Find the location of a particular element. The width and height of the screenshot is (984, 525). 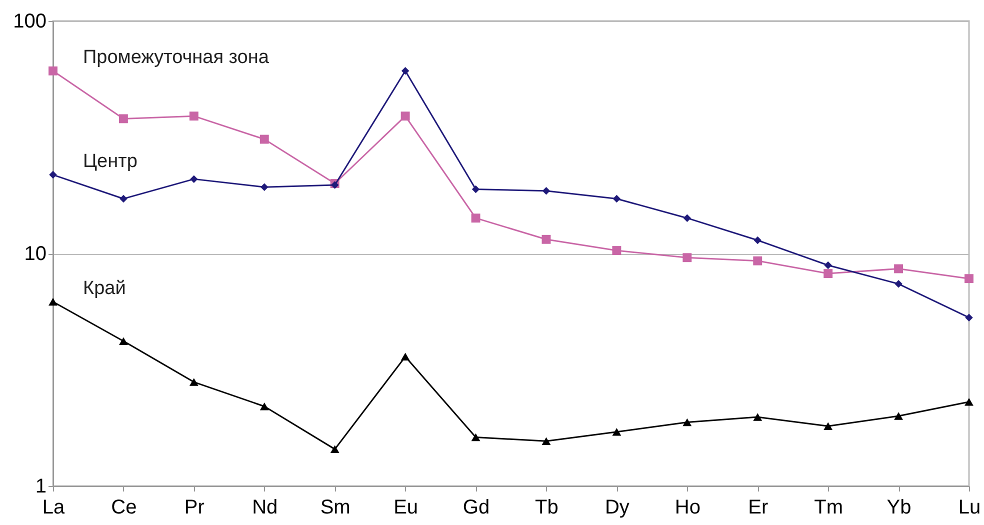

x-tick-label: Sm is located at coordinates (335, 507).